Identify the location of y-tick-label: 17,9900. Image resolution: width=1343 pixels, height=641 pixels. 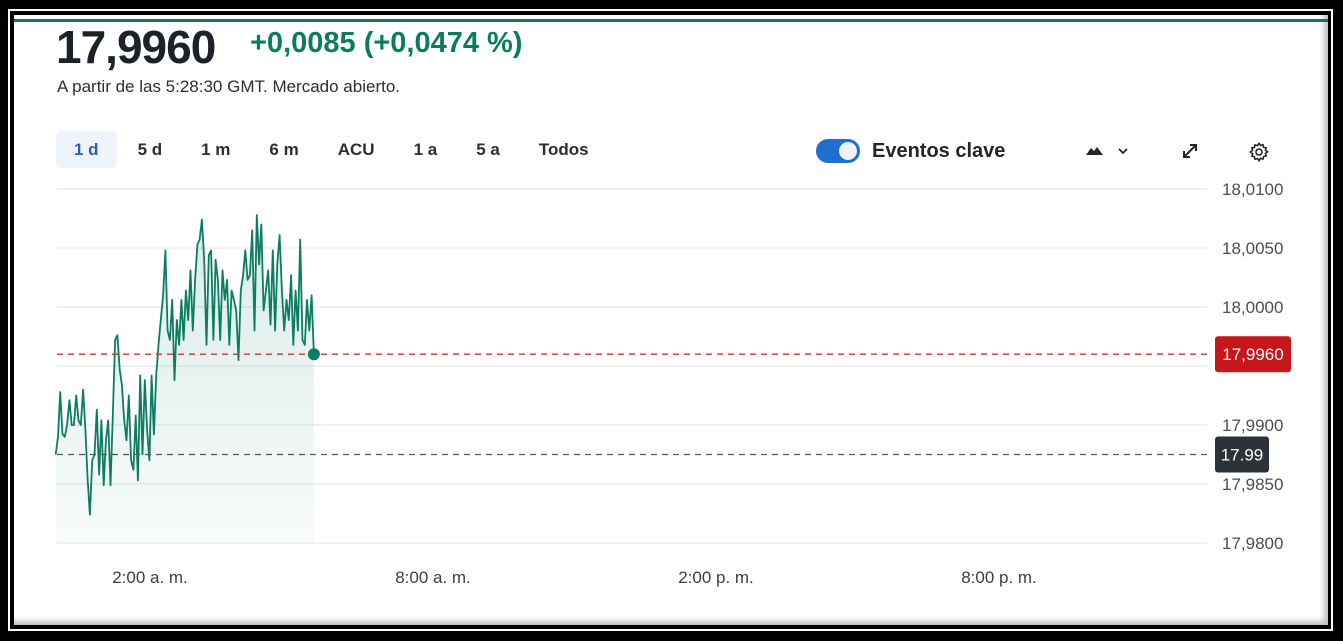
(1252, 425).